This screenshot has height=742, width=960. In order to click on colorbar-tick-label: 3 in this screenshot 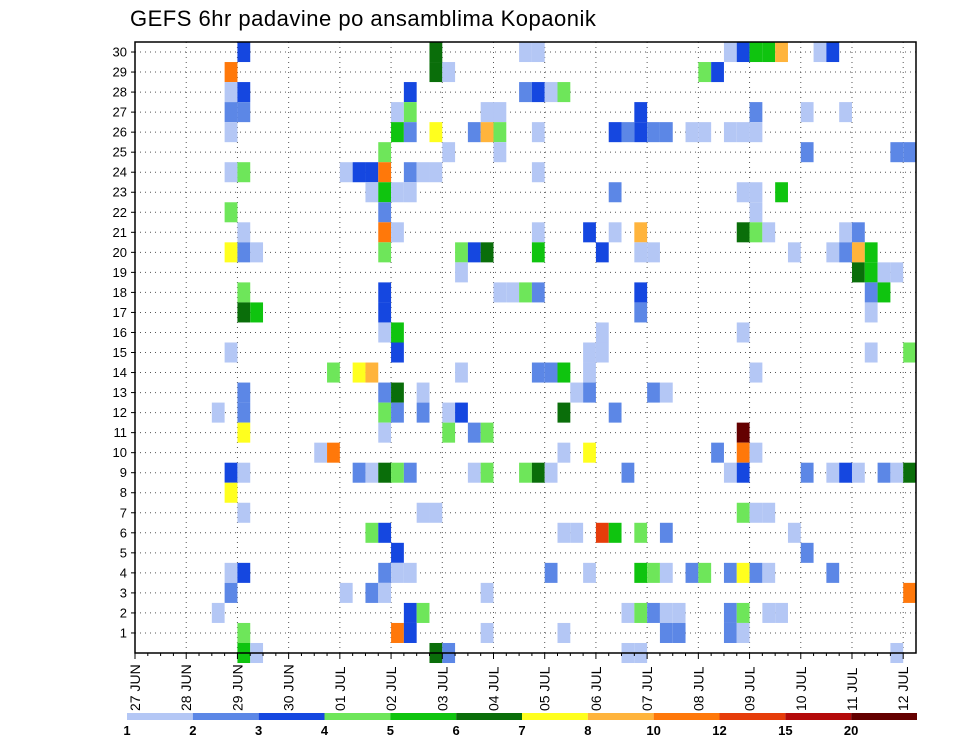, I will do `click(258, 730)`.